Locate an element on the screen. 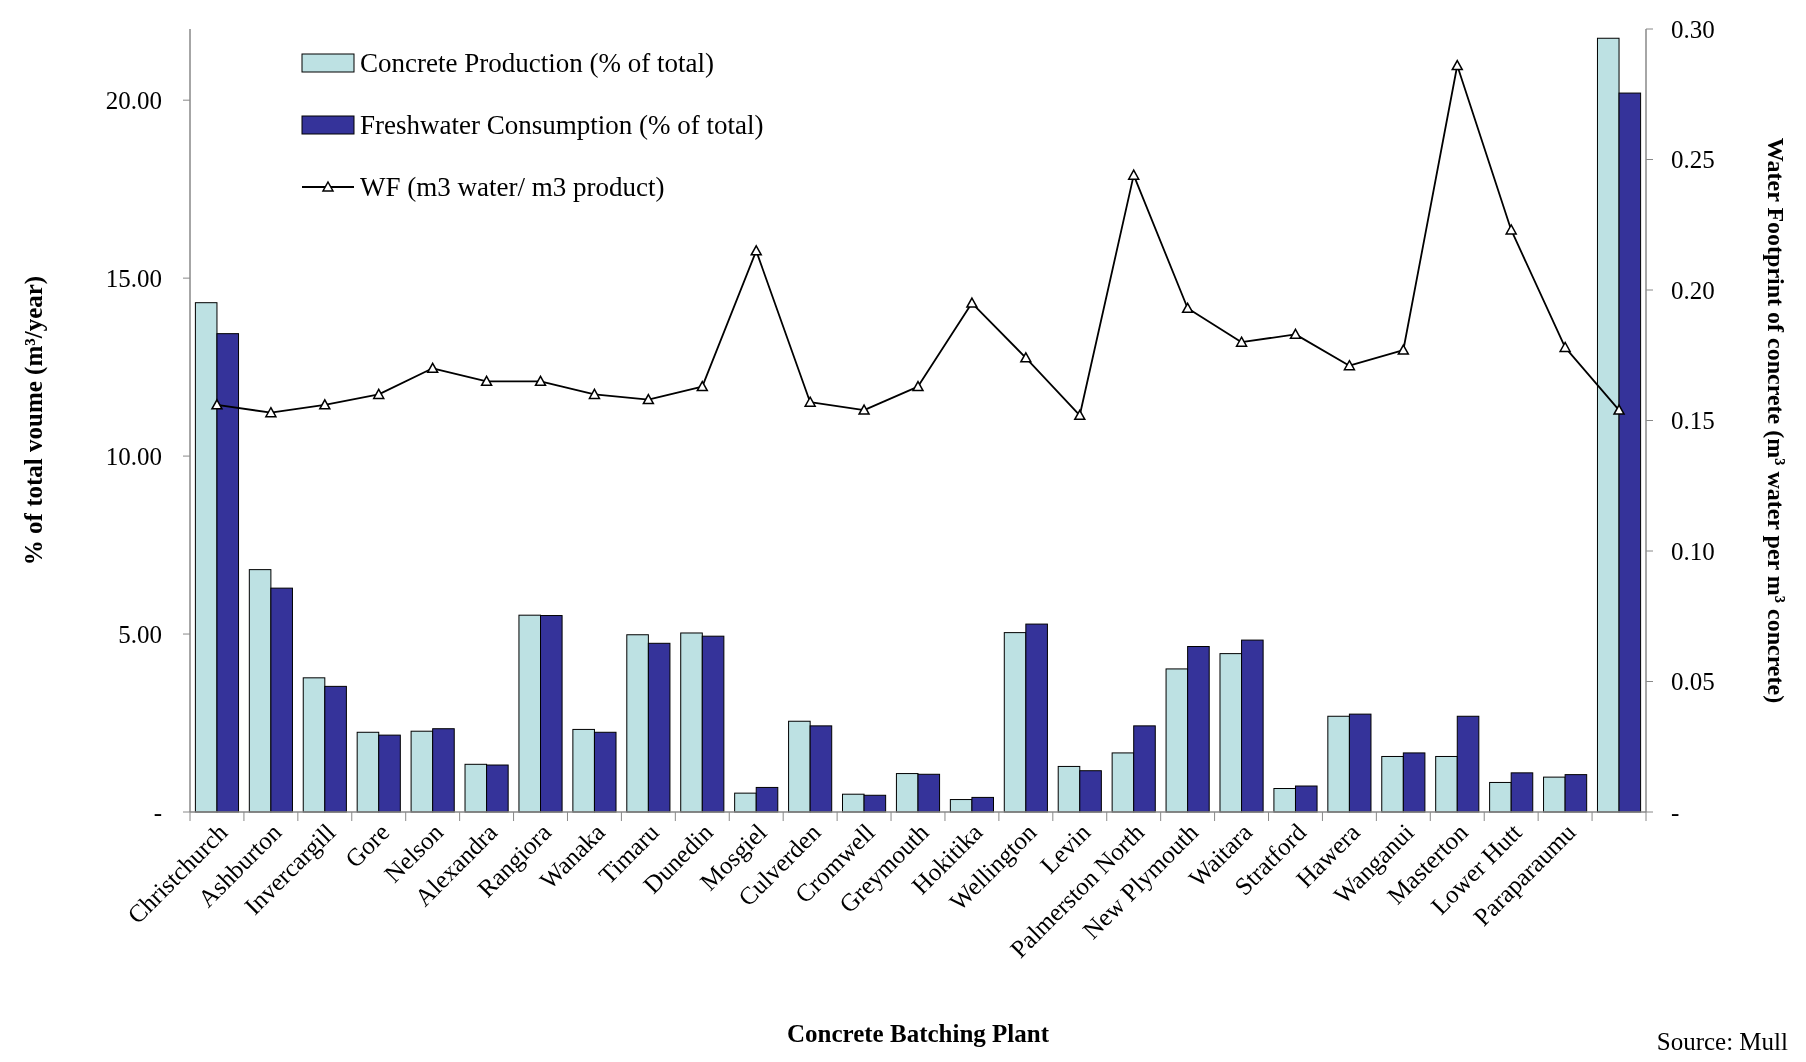 The width and height of the screenshot is (1806, 1062). y2-tick-label: 0.25 is located at coordinates (1693, 160).